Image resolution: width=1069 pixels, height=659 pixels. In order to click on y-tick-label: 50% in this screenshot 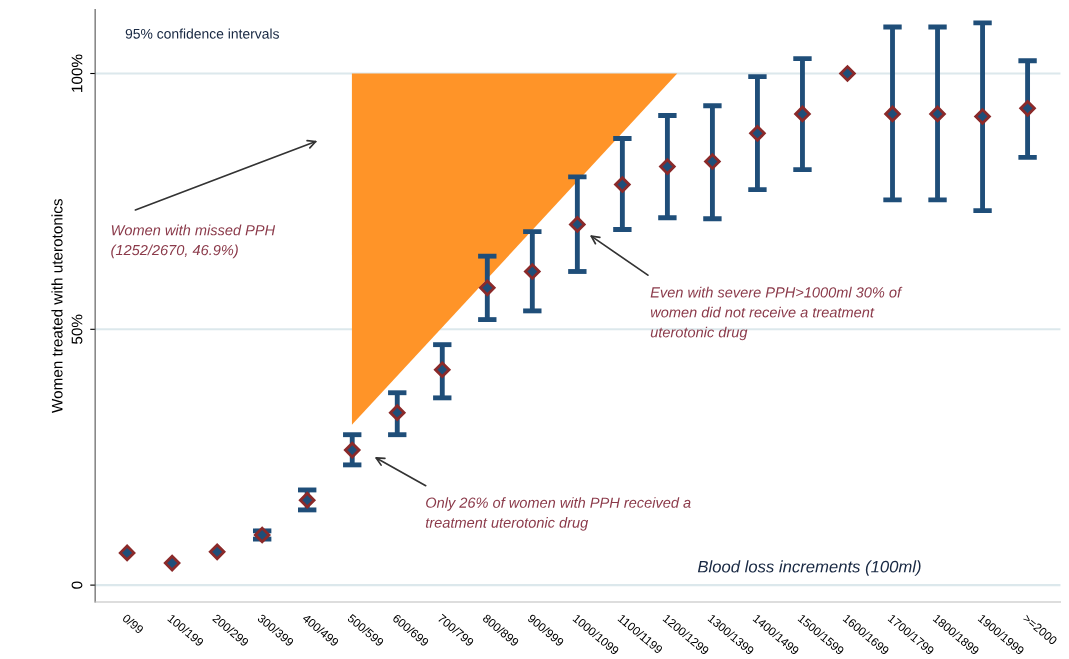, I will do `click(77, 329)`.